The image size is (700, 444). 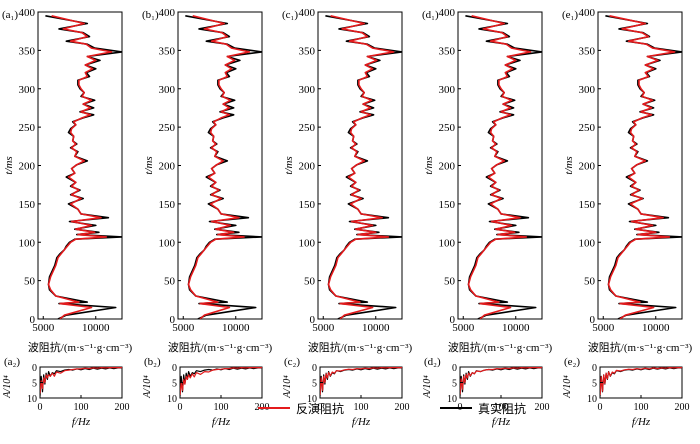 I want to click on panel-label: (a₁), so click(x=10, y=15).